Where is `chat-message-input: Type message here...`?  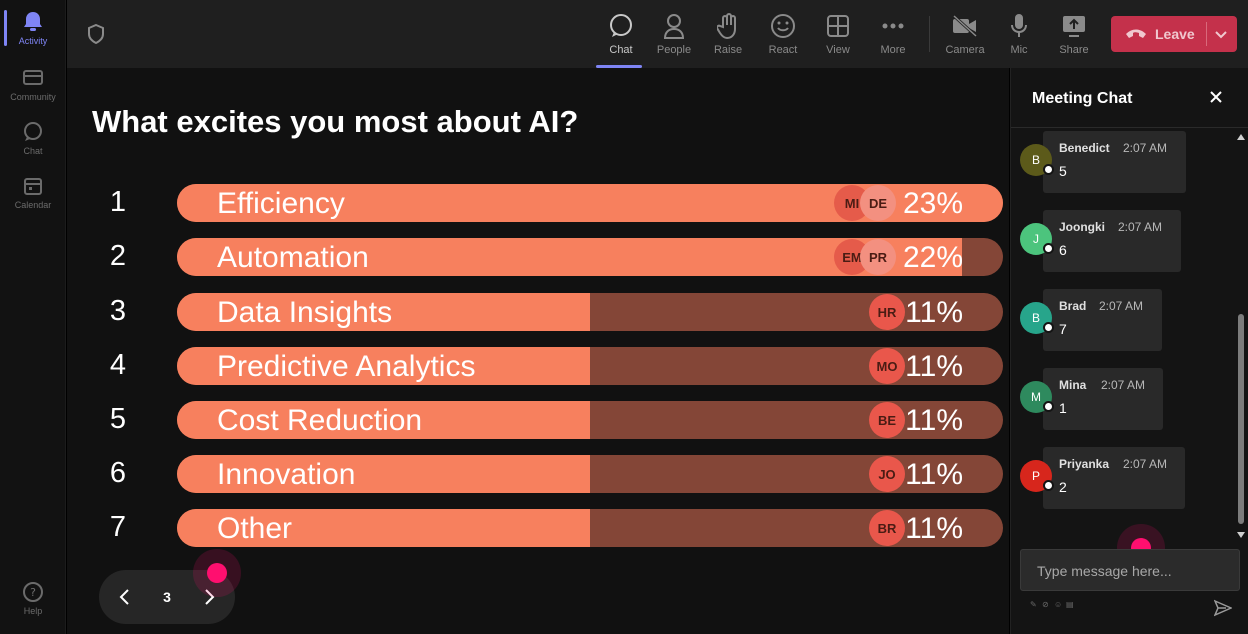 chat-message-input: Type message here... is located at coordinates (1130, 570).